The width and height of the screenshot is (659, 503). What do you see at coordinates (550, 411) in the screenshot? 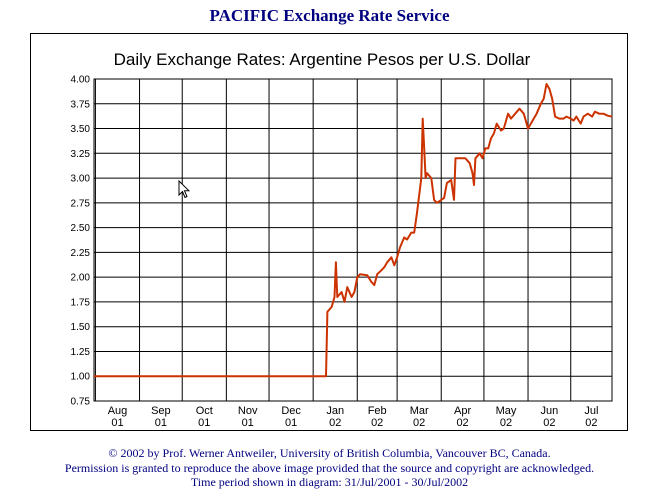
I see `x-tick-month: Jun` at bounding box center [550, 411].